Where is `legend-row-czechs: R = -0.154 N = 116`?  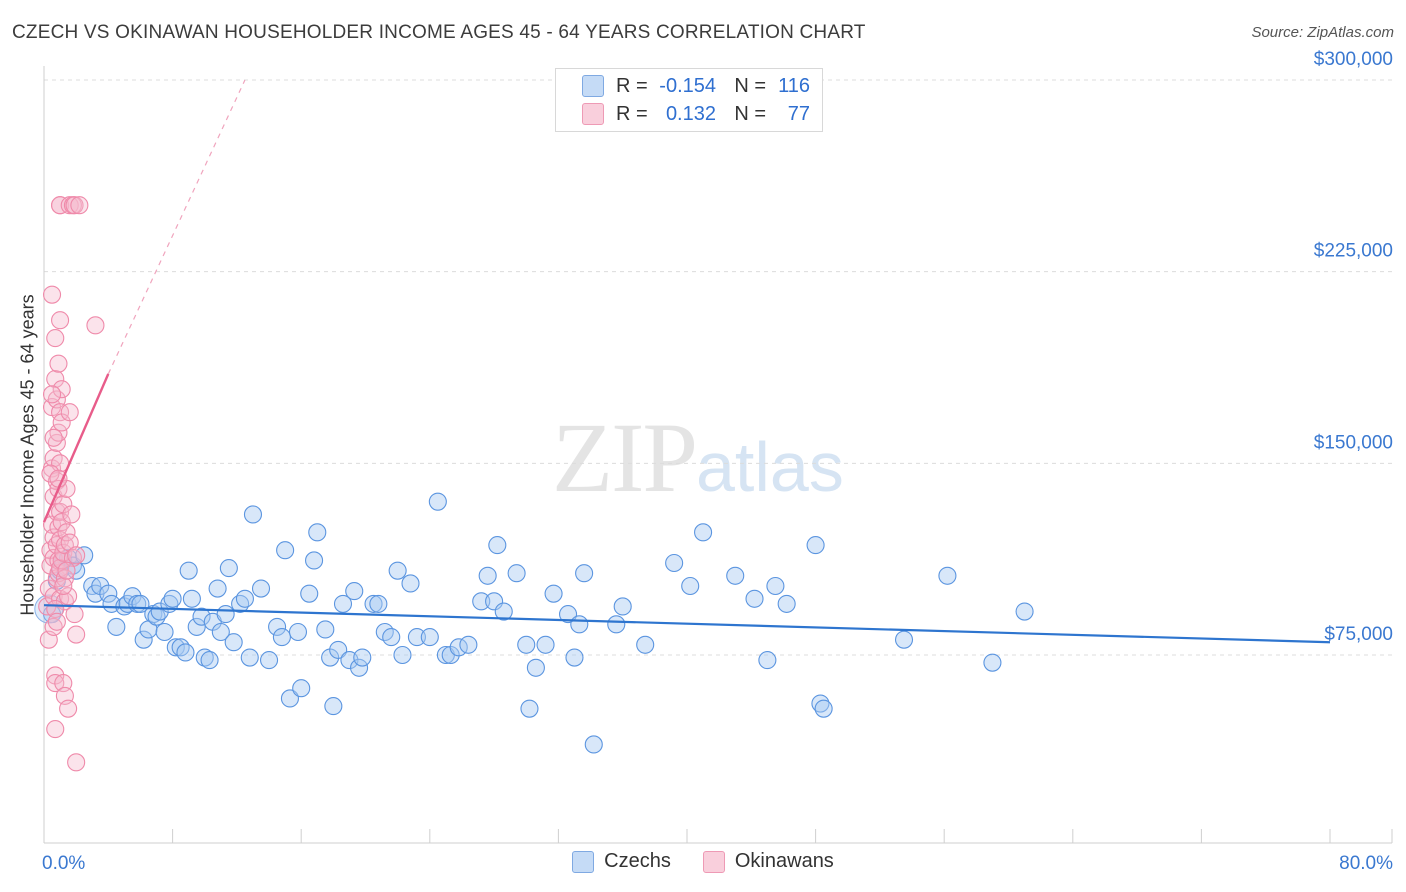
legend-row-czechs: R = -0.154 N = 116 is located at coordinates (696, 86).